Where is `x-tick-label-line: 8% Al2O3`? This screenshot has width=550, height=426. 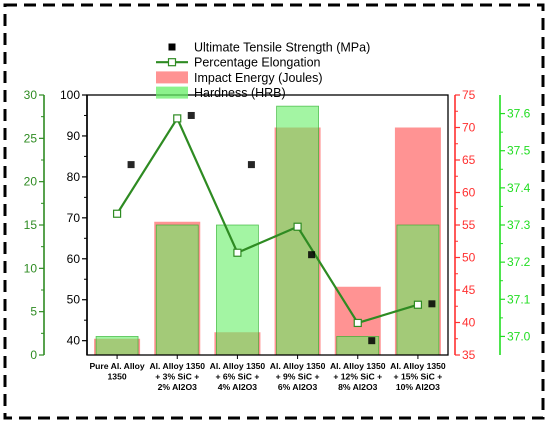
x-tick-label-line: 8% Al2O3 is located at coordinates (358, 387).